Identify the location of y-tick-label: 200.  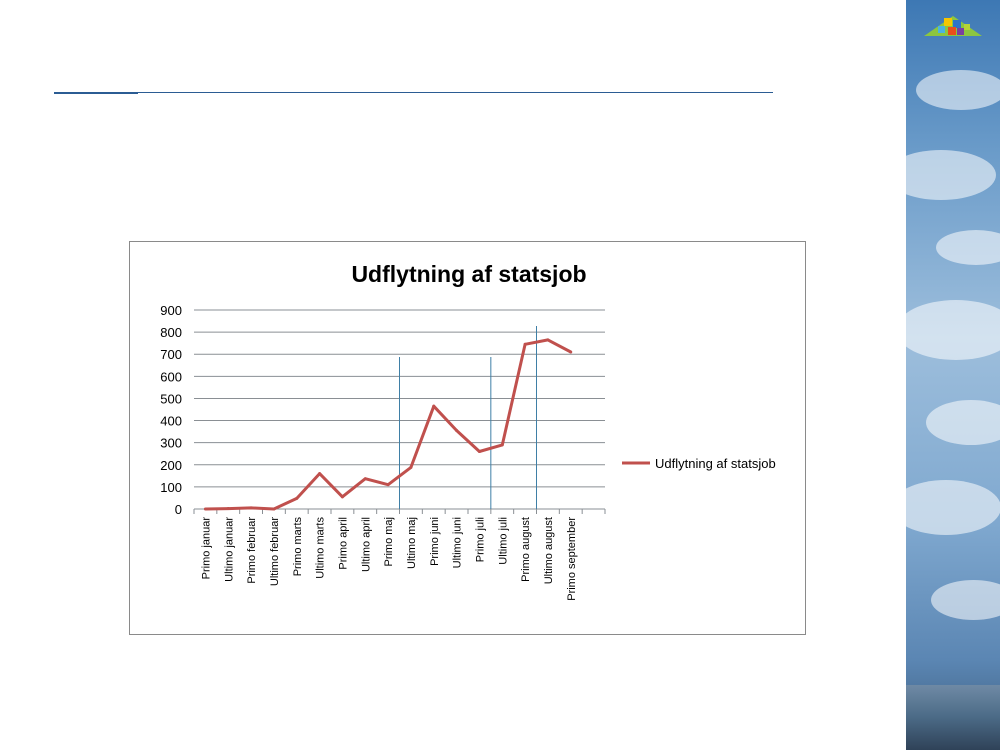
(171, 465).